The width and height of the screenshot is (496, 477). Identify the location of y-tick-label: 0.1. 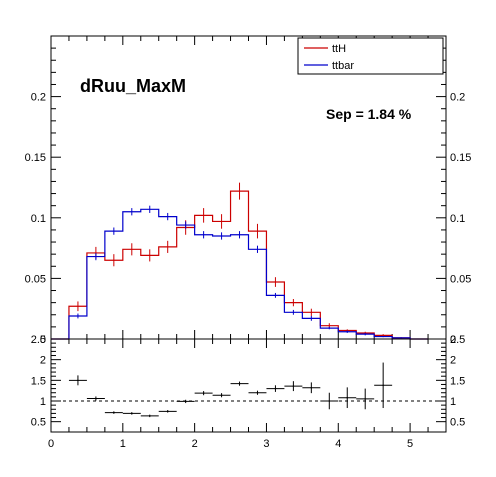
(38, 219).